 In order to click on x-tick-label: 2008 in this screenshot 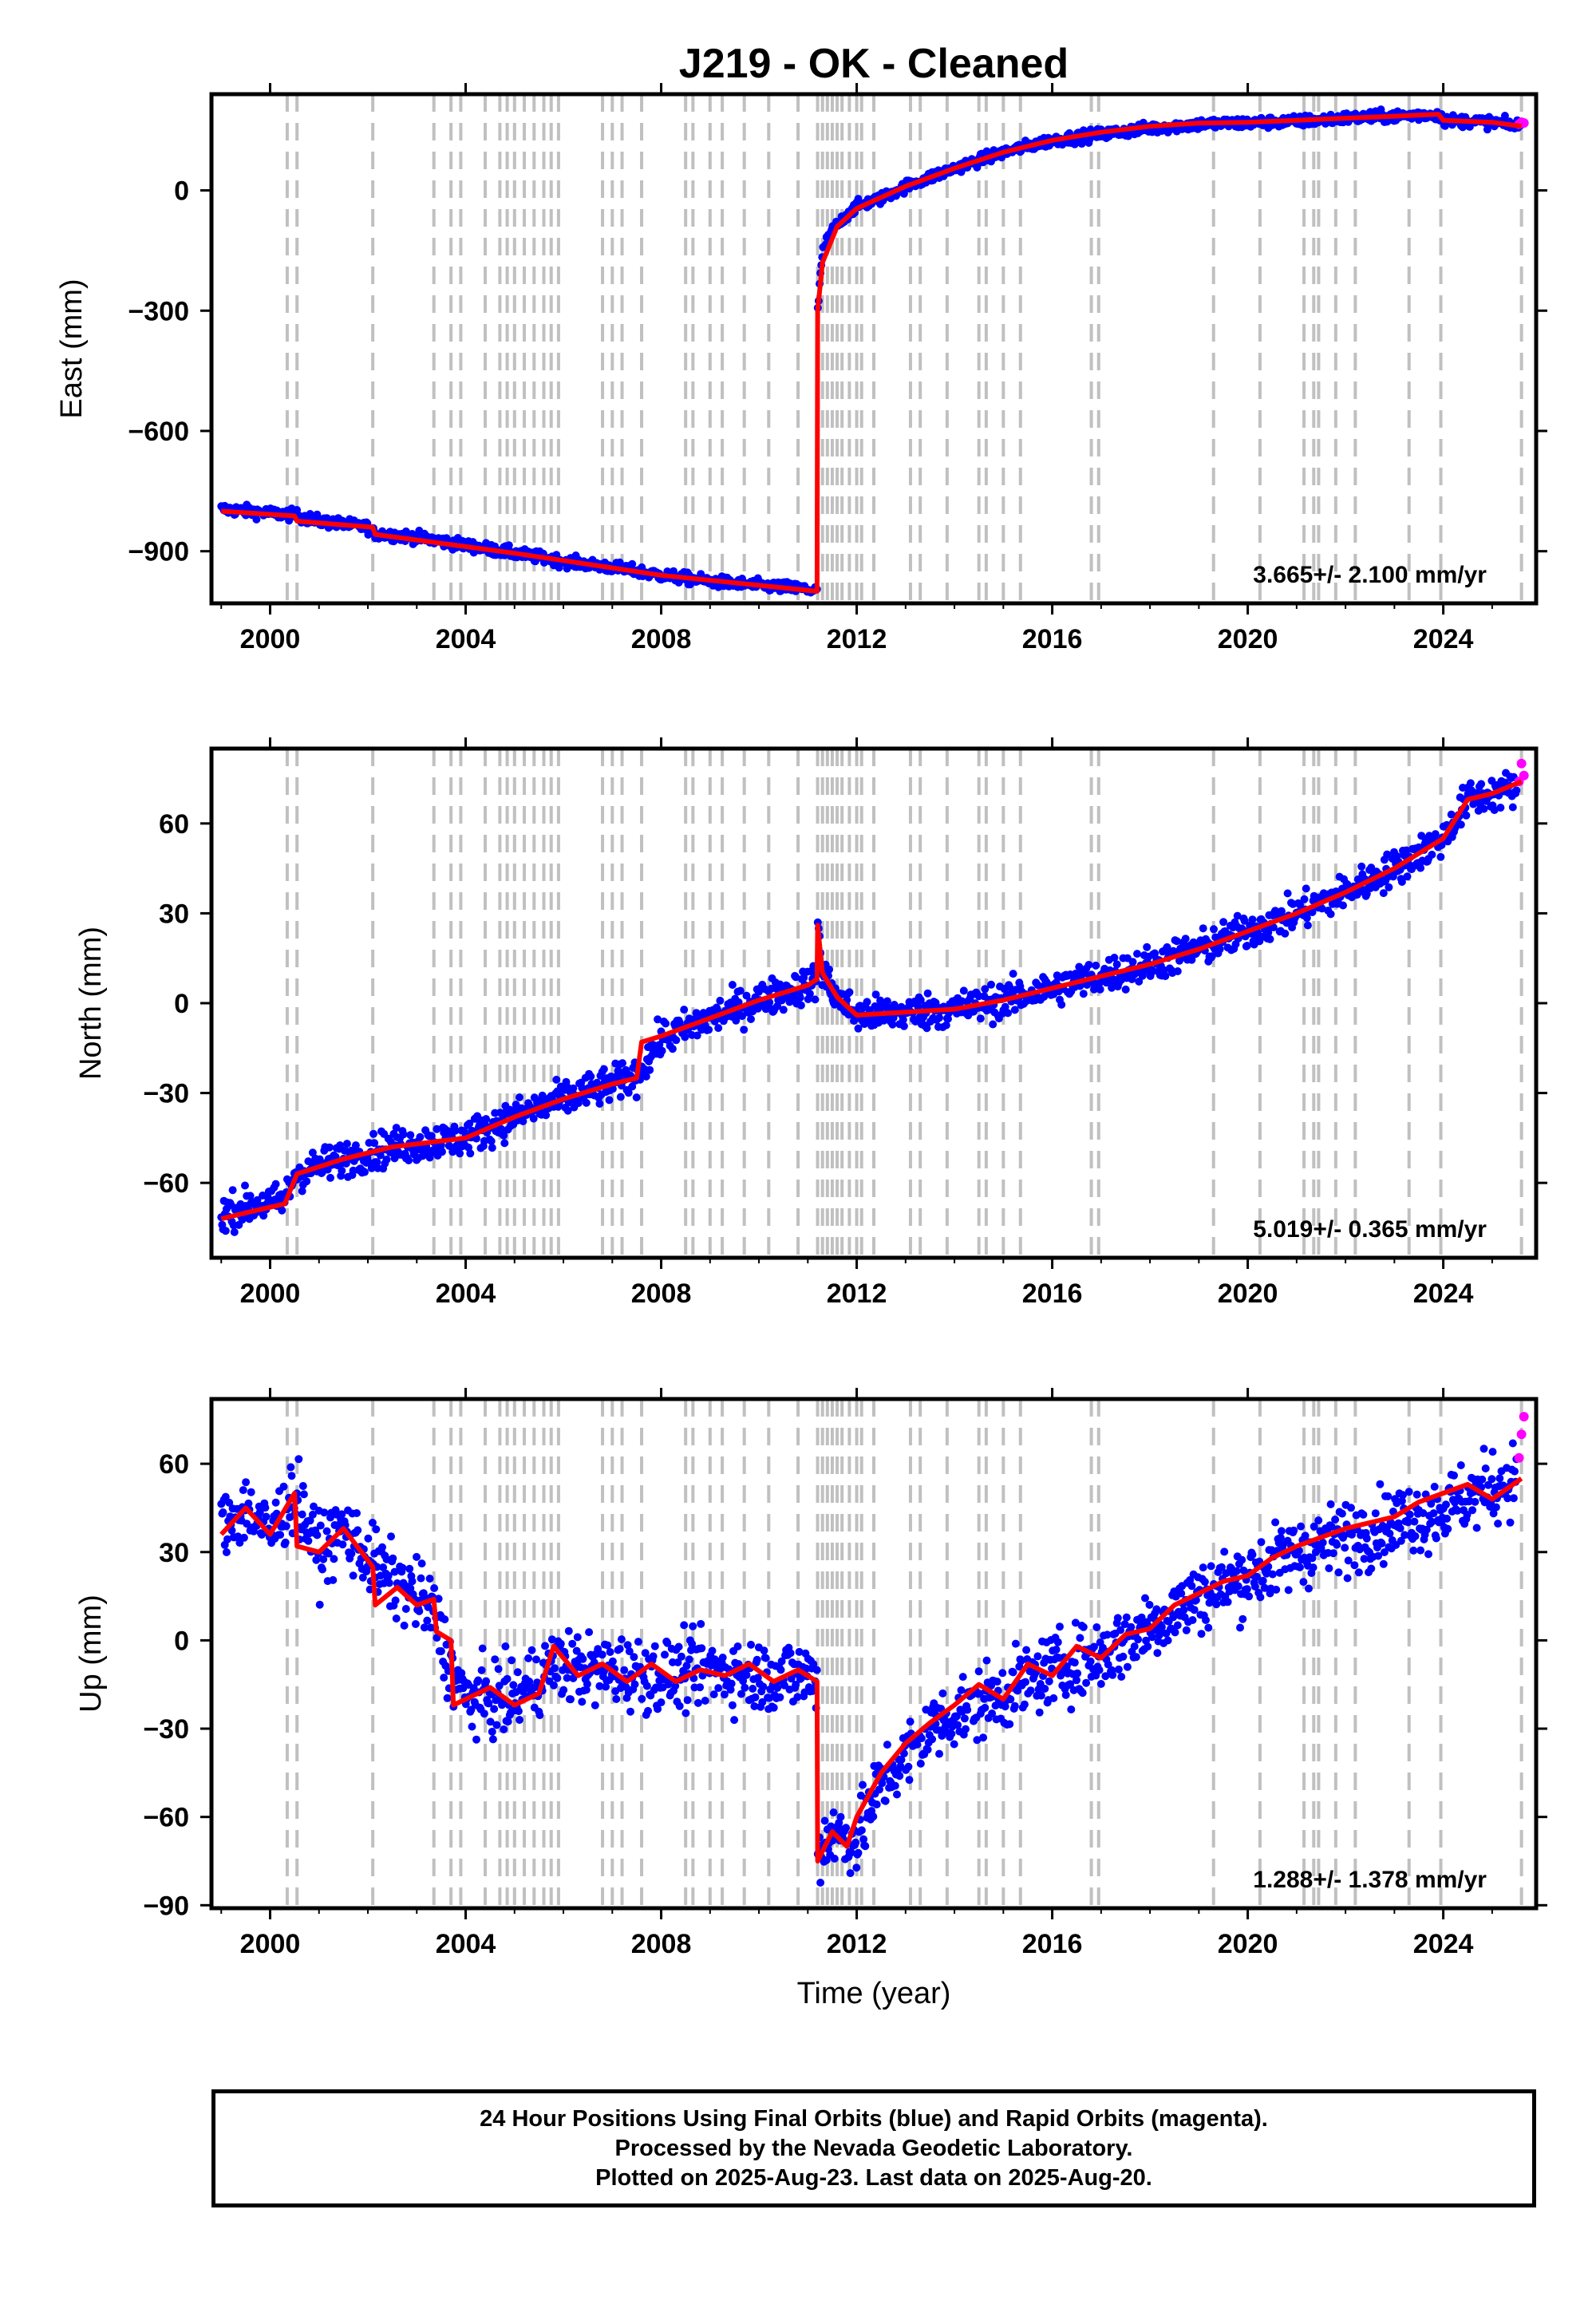, I will do `click(661, 1294)`.